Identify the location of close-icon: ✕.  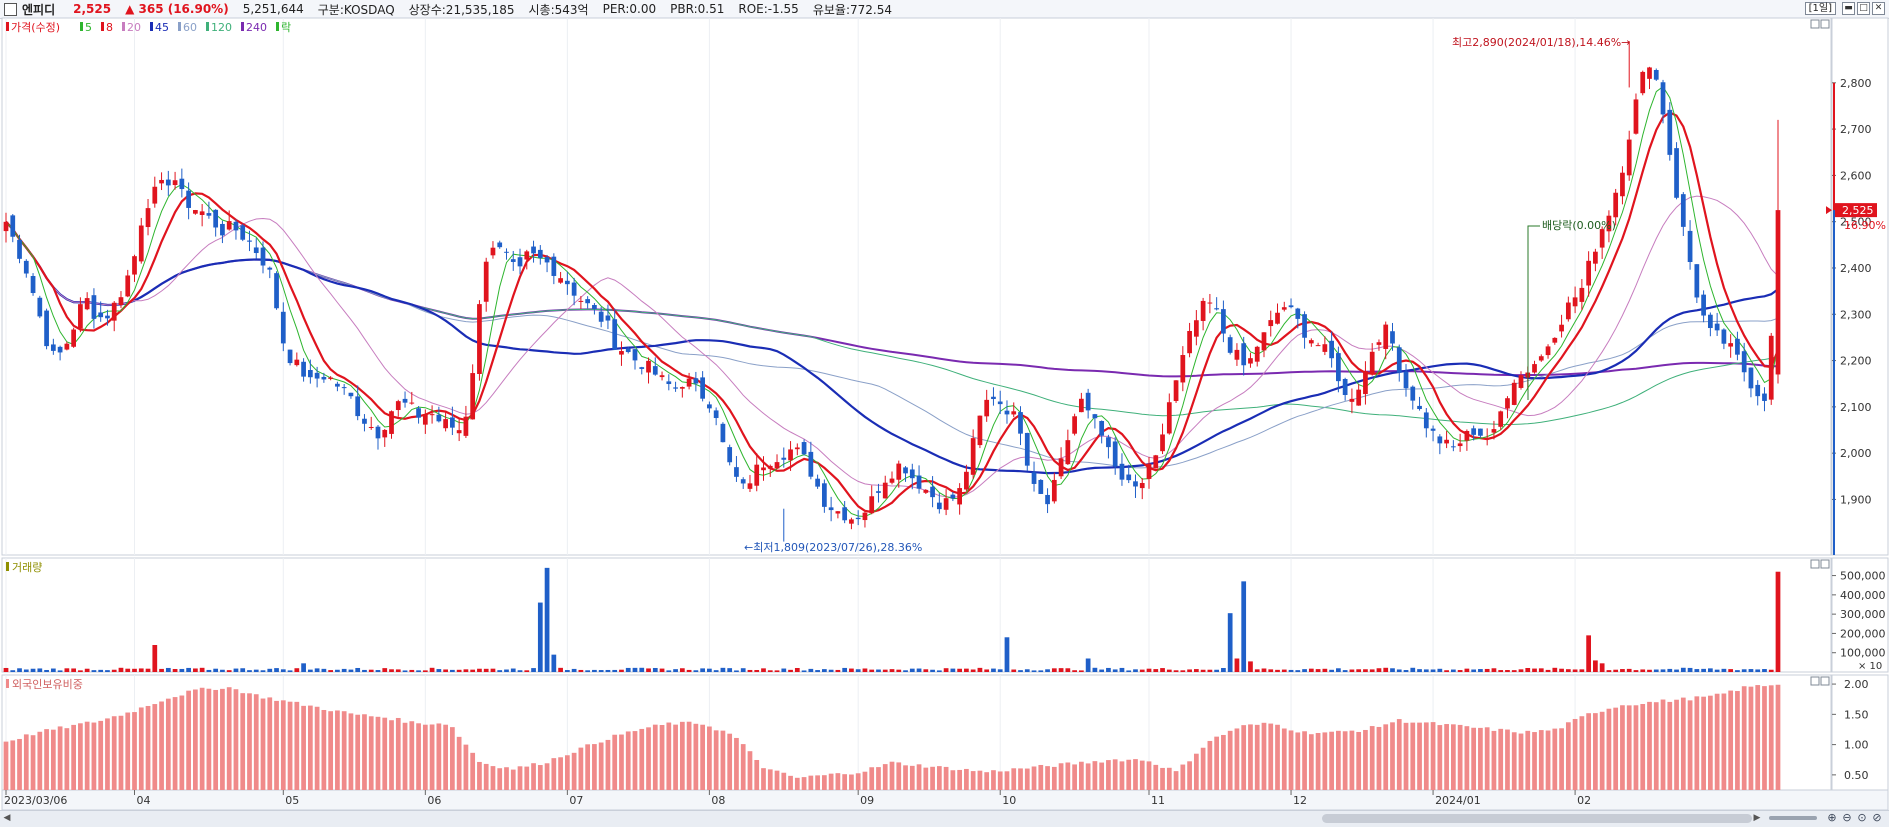
(1878, 8).